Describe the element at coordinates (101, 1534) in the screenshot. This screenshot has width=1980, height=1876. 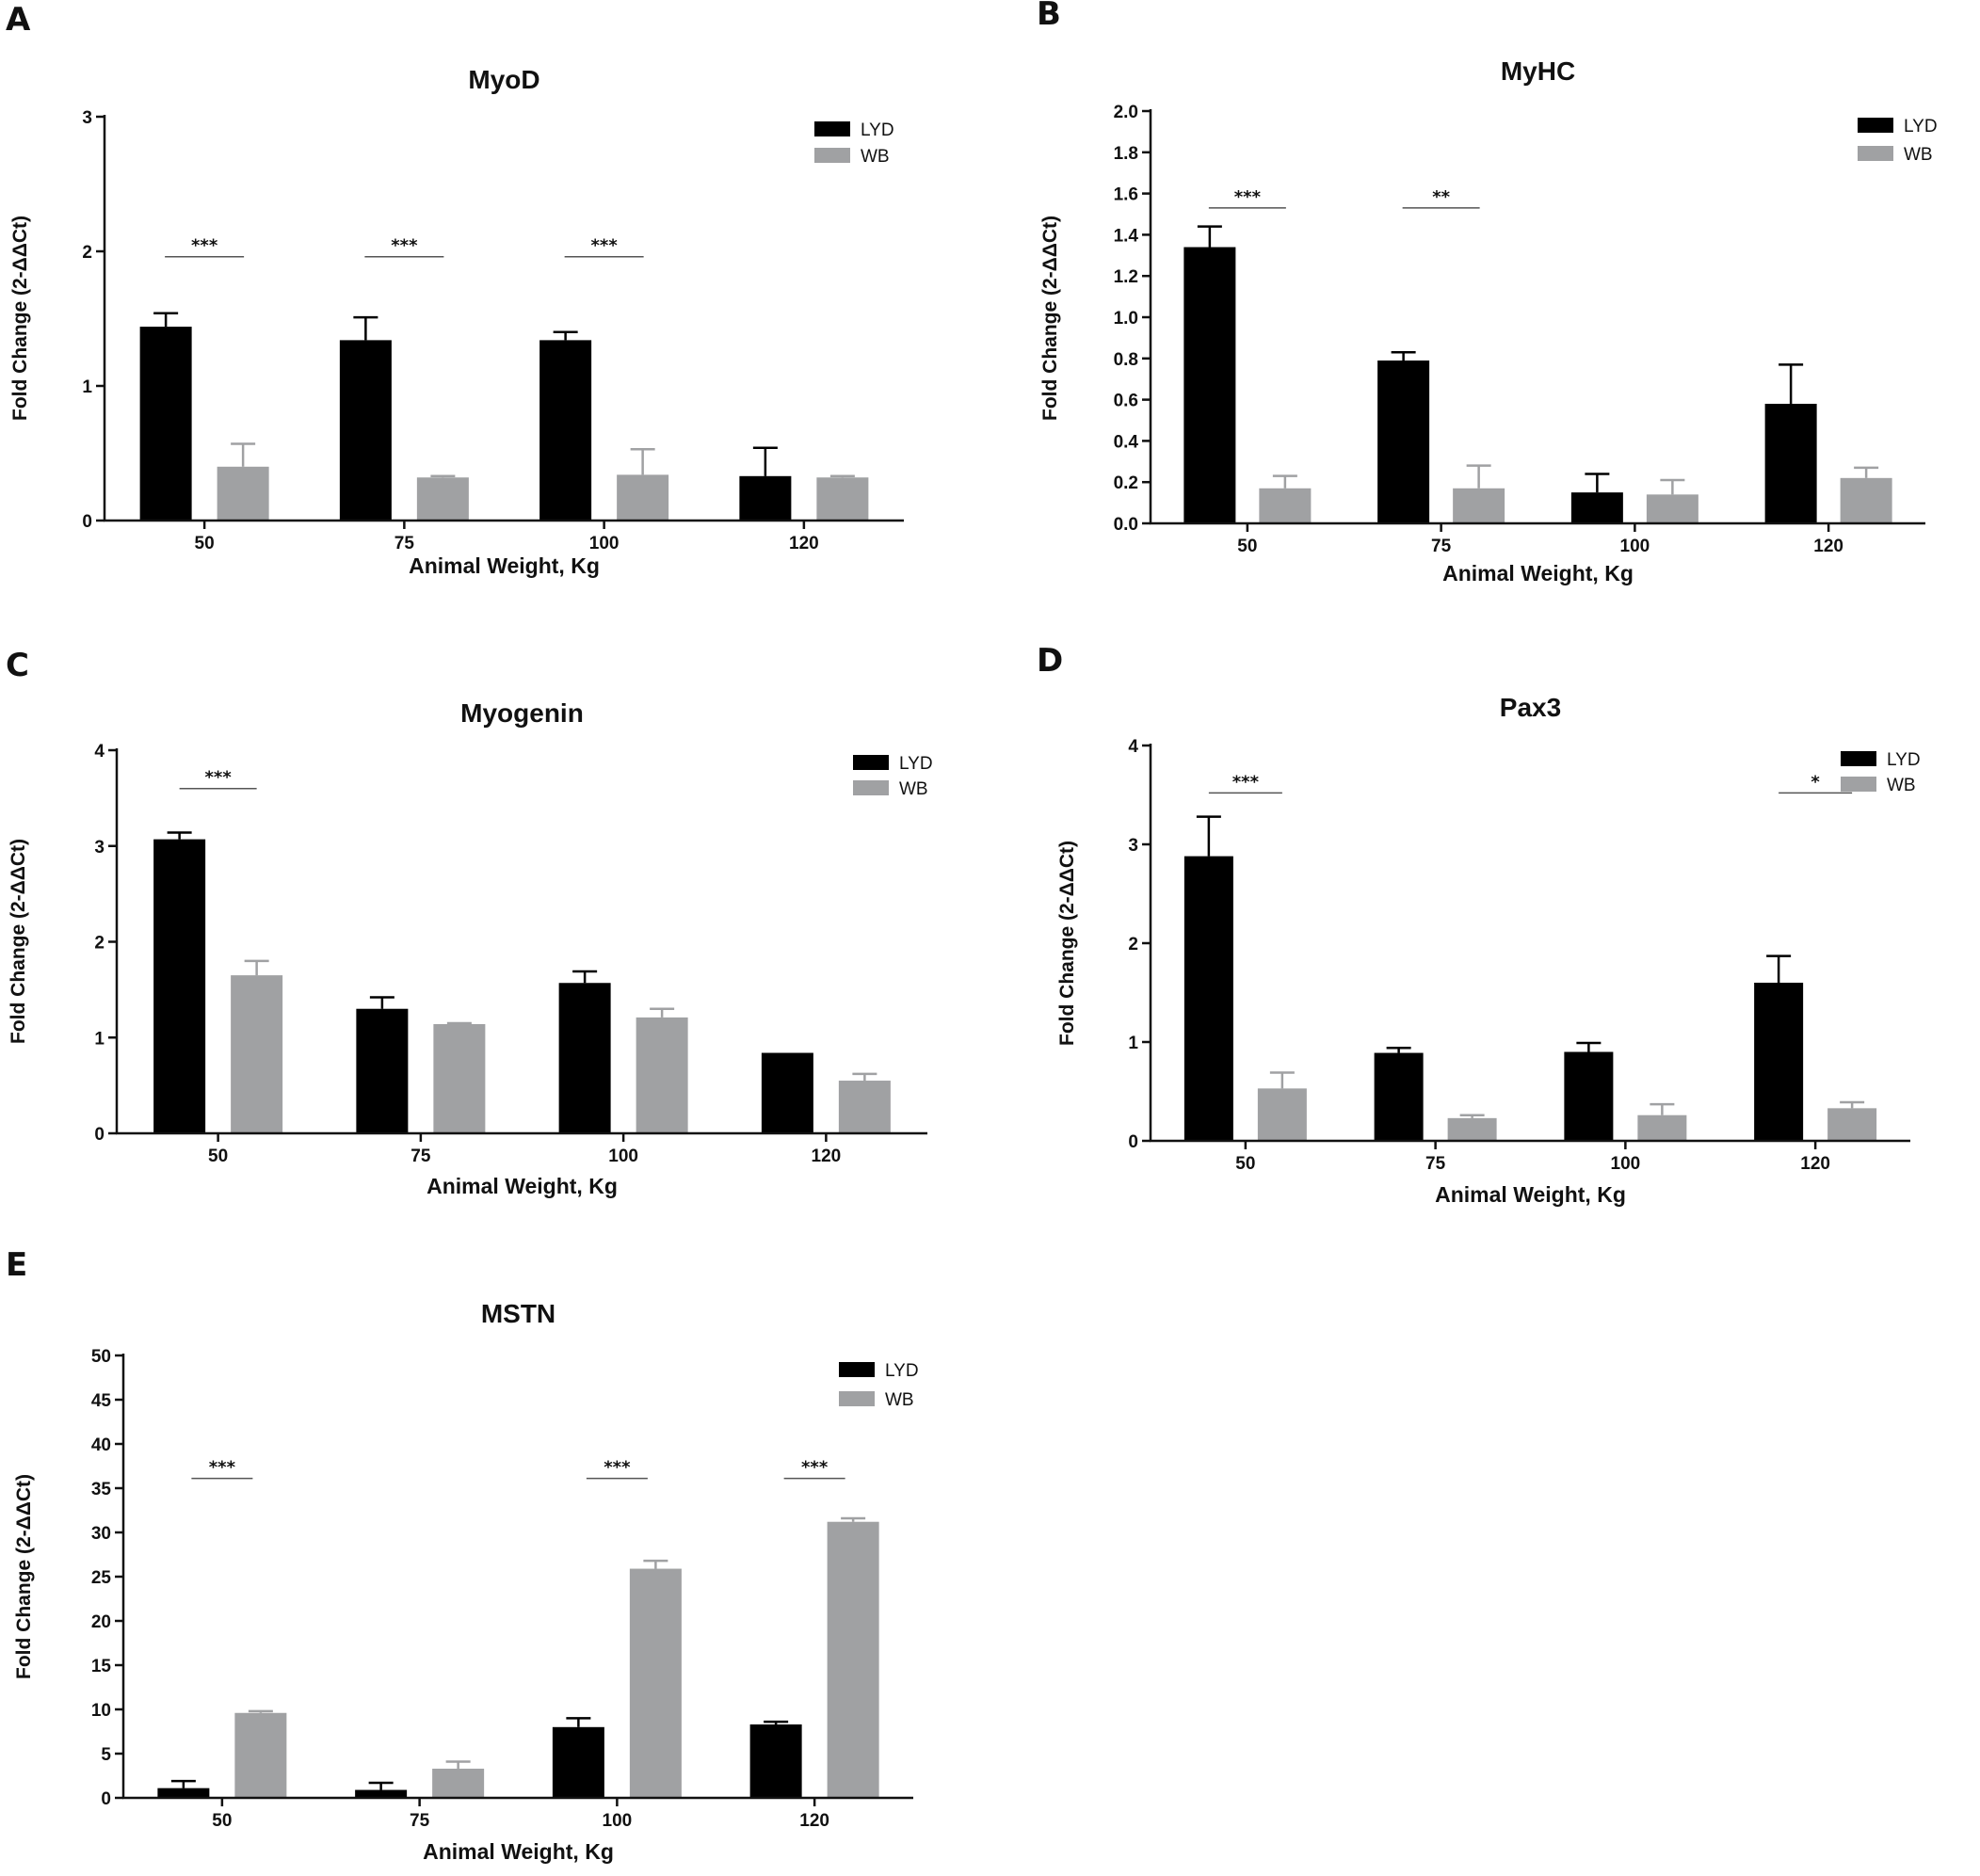
I see `y-tick-label: 30` at that location.